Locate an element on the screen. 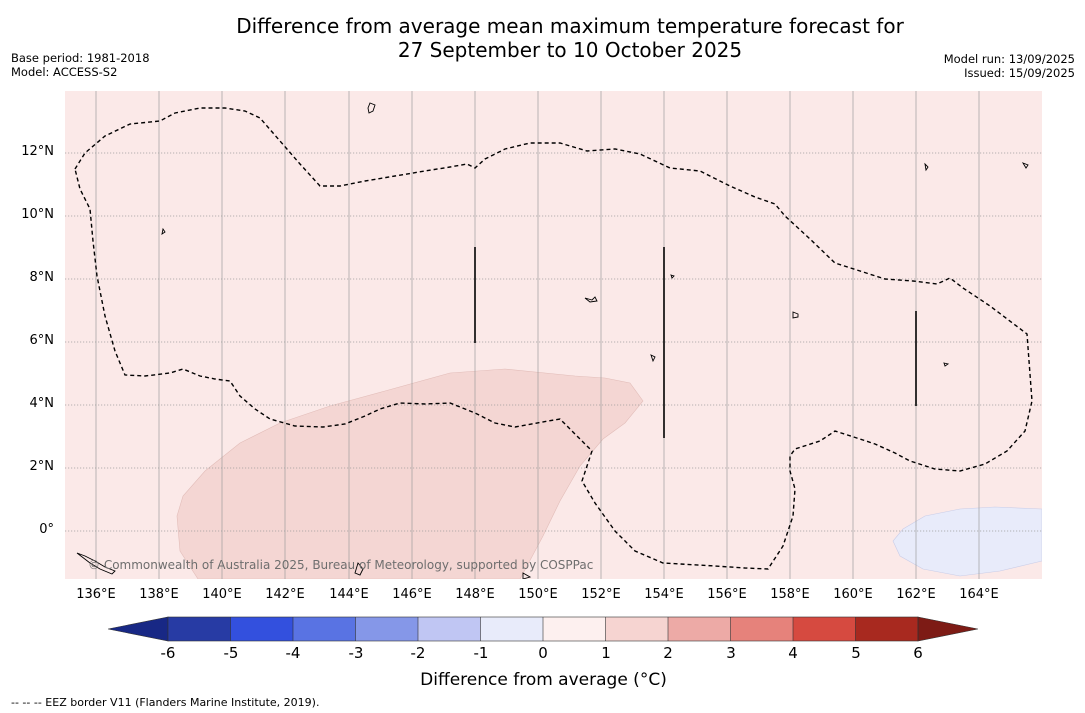 The width and height of the screenshot is (1085, 713). title-line-2: 27 September to 10 October 2025 is located at coordinates (570, 50).